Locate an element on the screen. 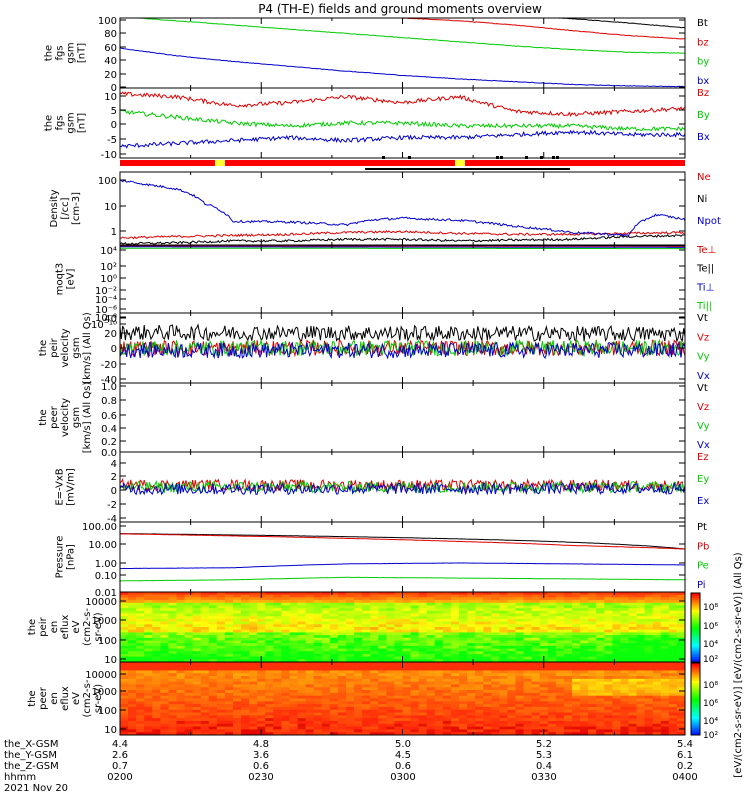  legend-Te||: Te|| is located at coordinates (705, 269).